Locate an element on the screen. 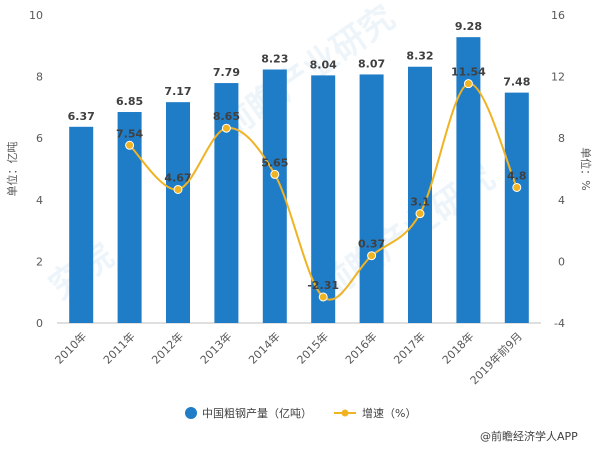  growth-value-label: 11.54 is located at coordinates (468, 72).